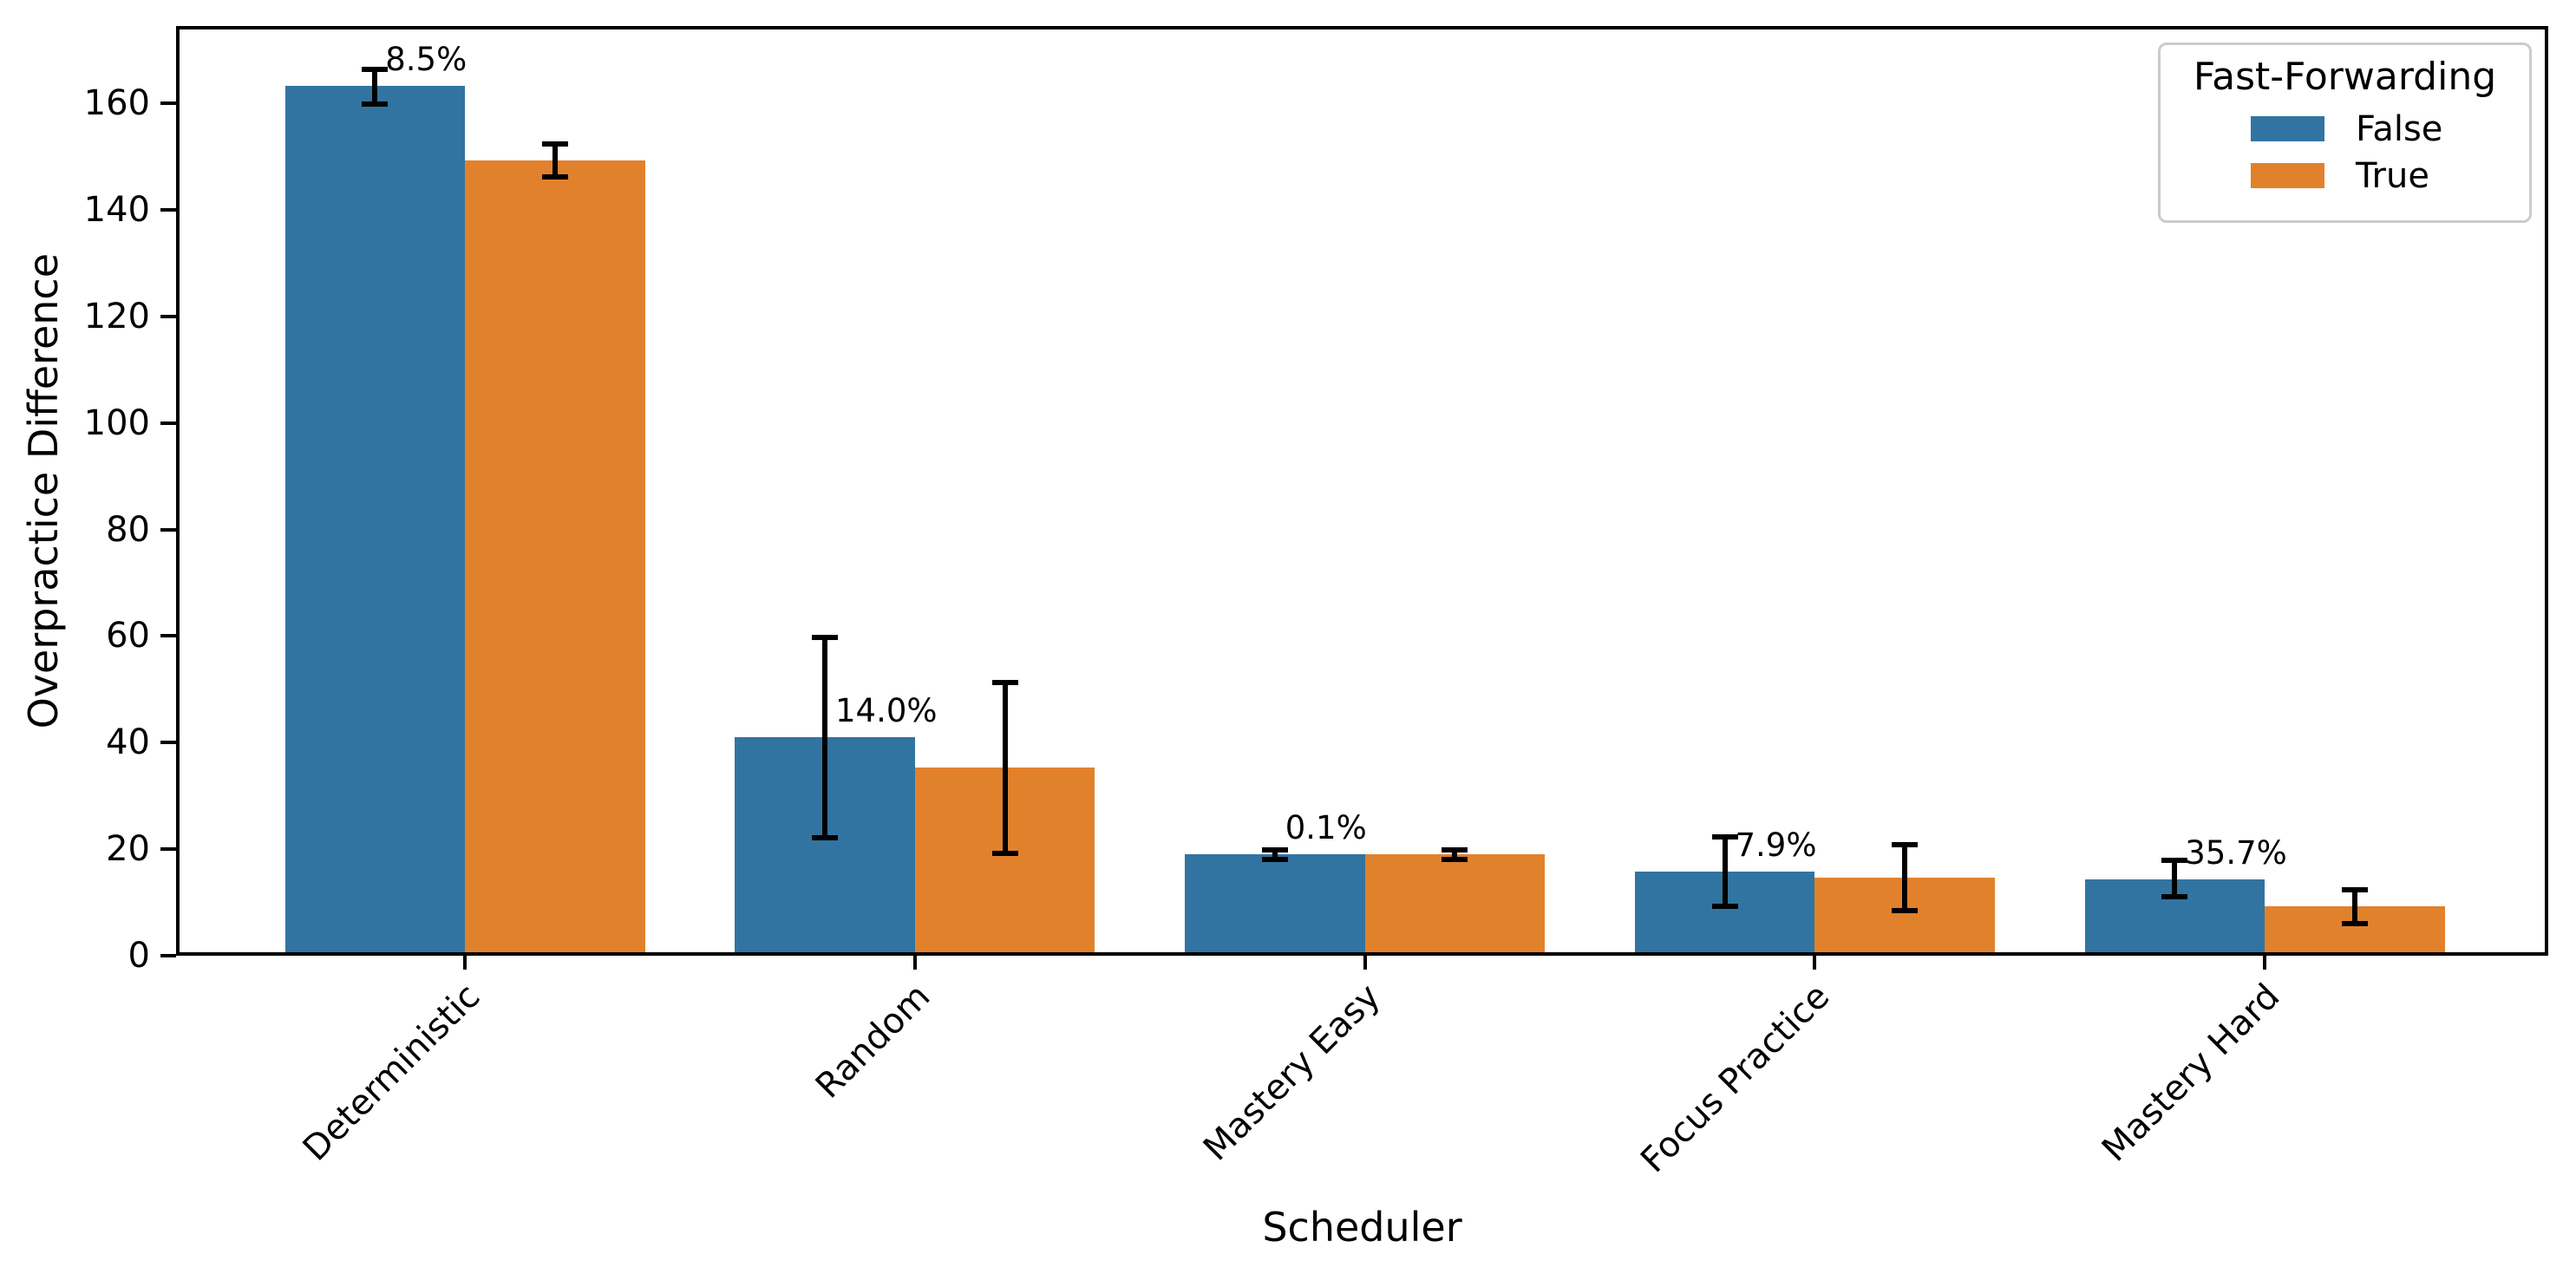  I want to click on error-bar-random-false, so click(824, 738).